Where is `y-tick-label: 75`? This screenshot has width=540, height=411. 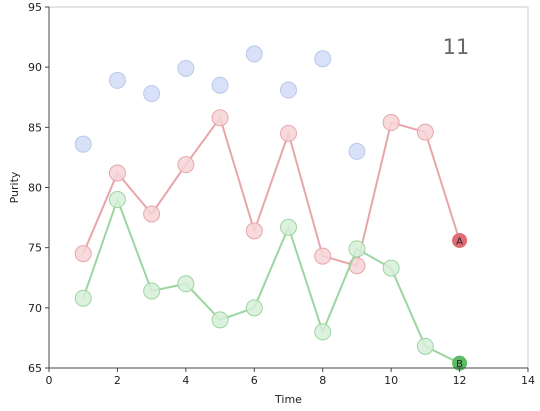
y-tick-label: 75 is located at coordinates (35, 248).